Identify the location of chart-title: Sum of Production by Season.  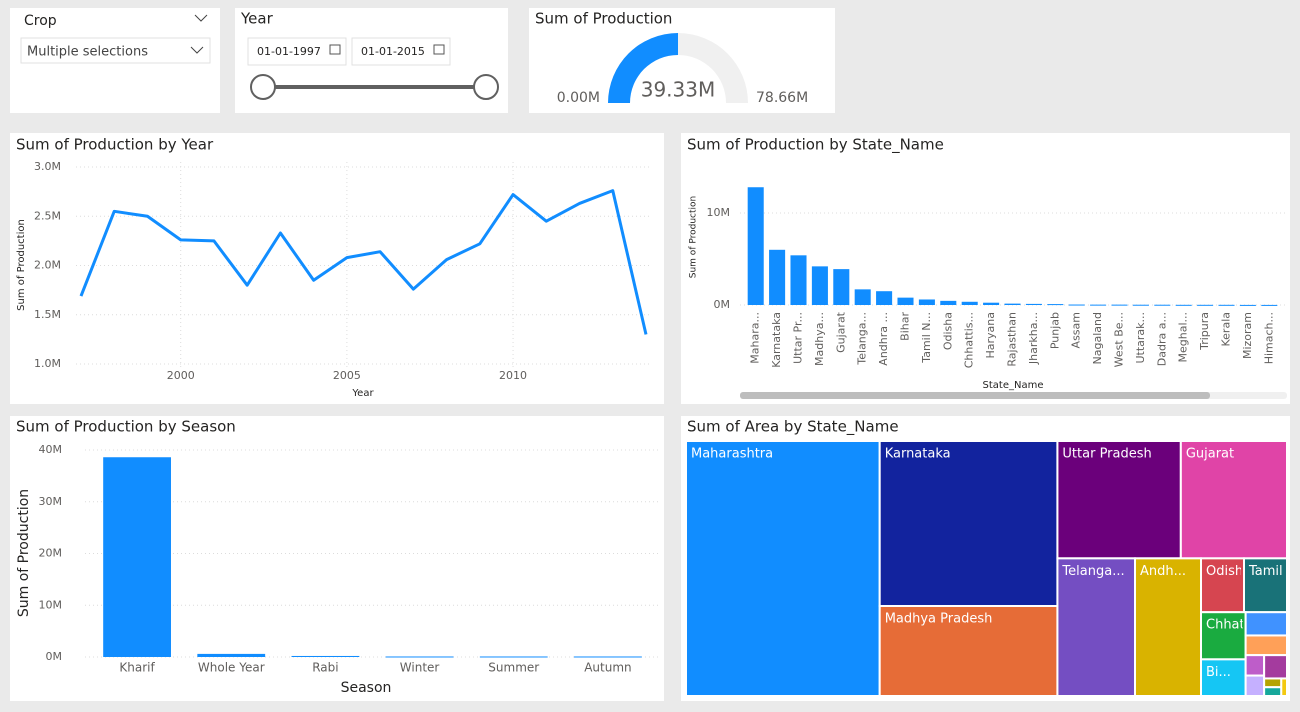
(126, 427).